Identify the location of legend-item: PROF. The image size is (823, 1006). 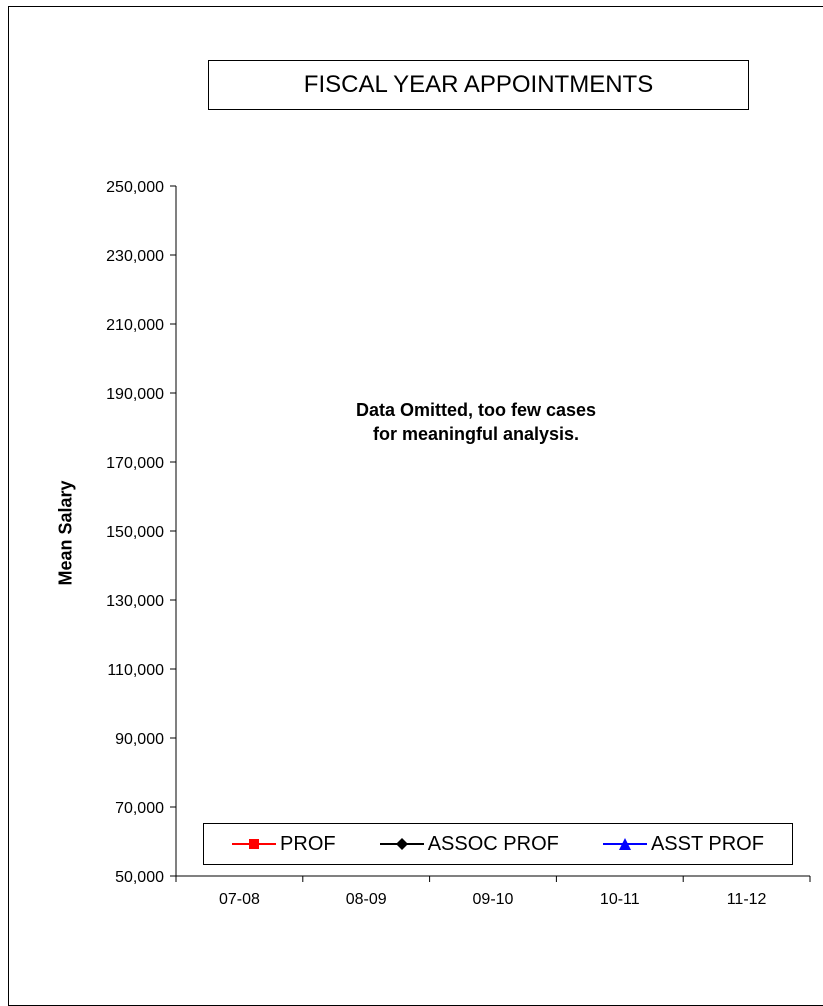
(284, 844).